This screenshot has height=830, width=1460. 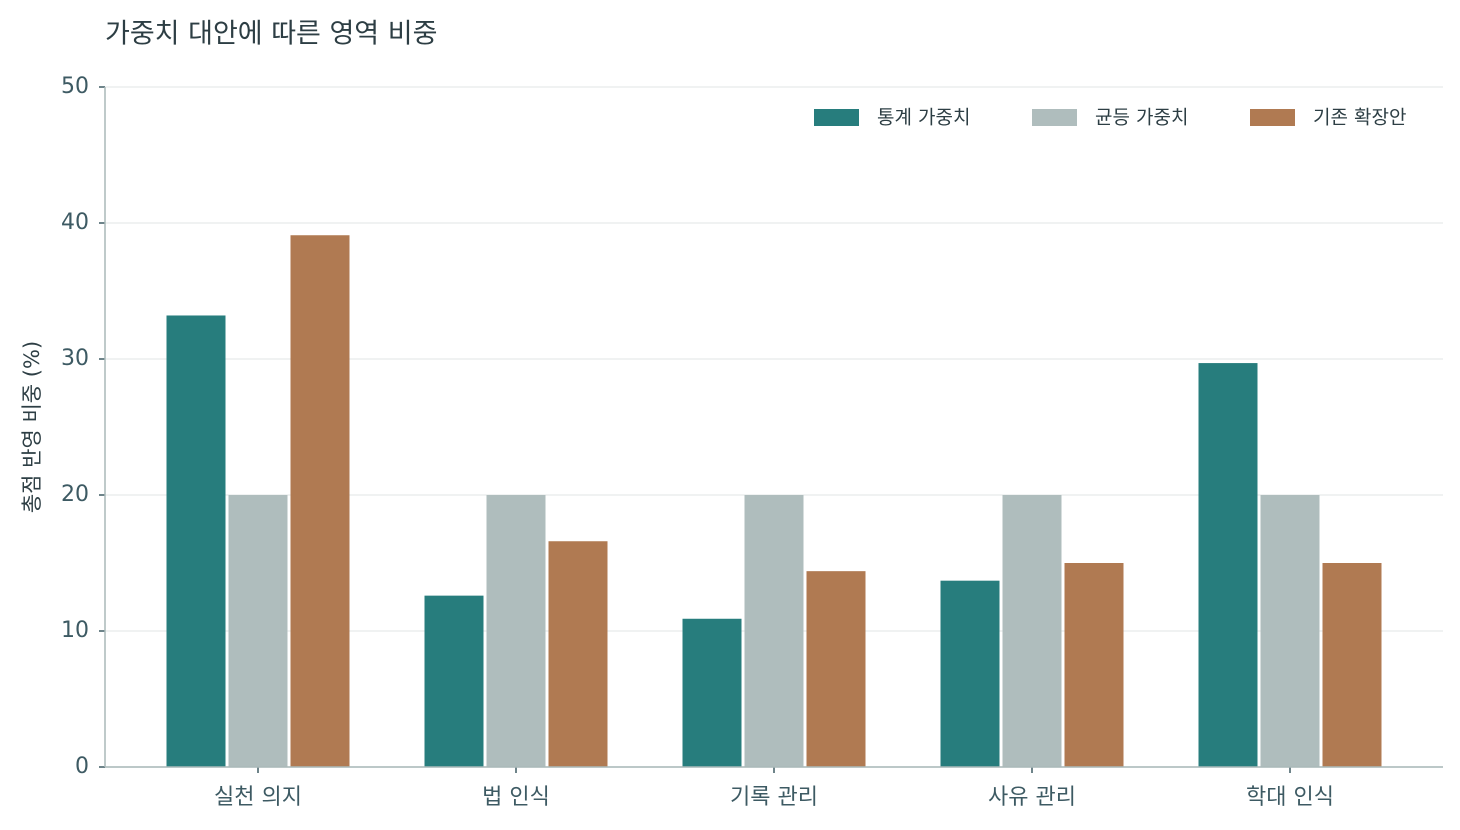 What do you see at coordinates (516, 797) in the screenshot?
I see `x-tick-label: 법 인식` at bounding box center [516, 797].